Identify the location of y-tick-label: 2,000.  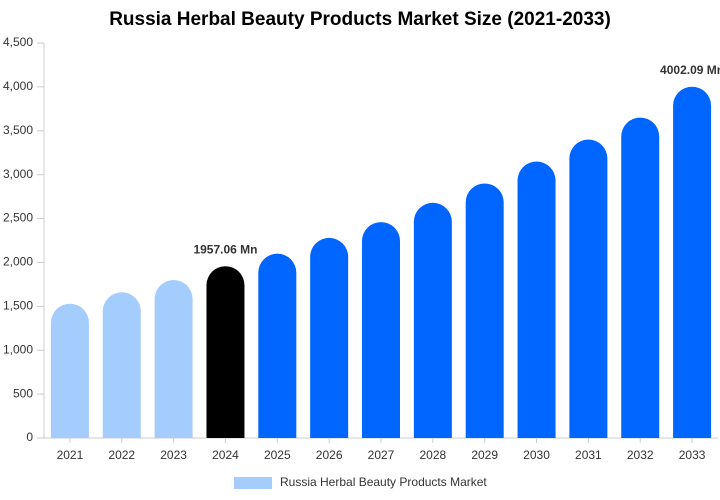
(18, 262).